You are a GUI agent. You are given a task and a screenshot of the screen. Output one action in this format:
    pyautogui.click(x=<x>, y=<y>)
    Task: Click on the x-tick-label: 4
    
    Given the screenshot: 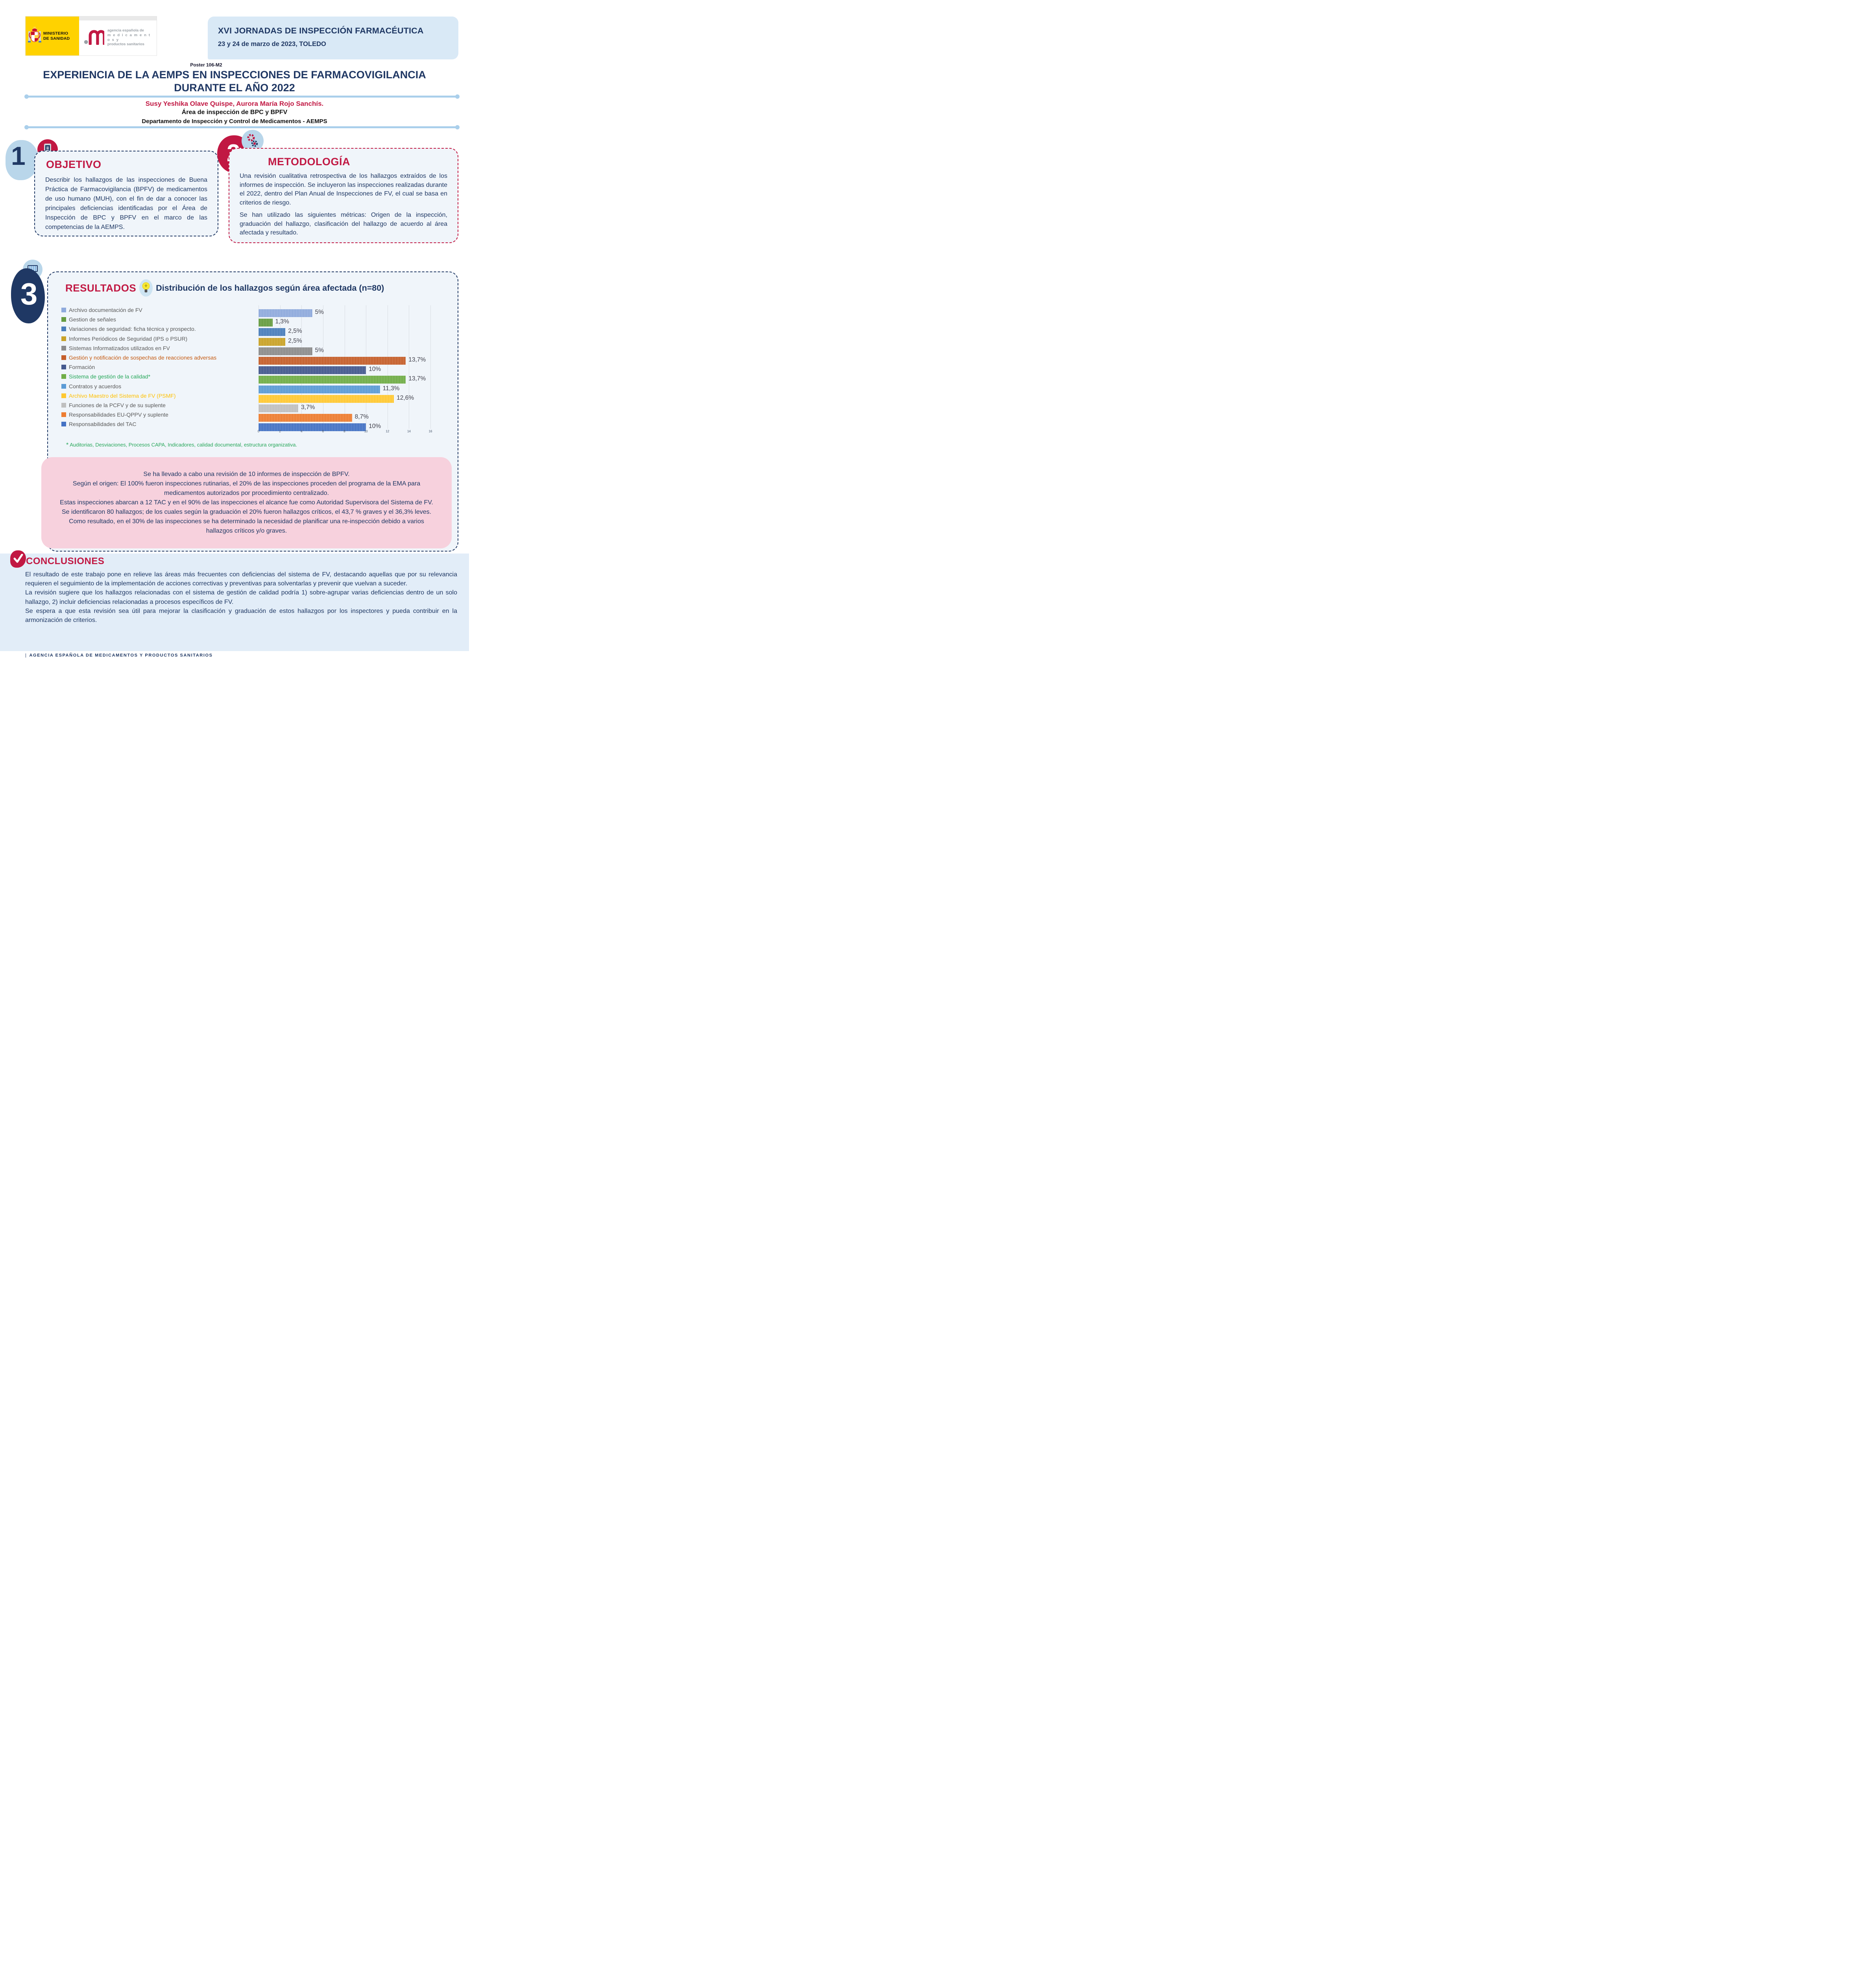 What is the action you would take?
    pyautogui.click(x=302, y=431)
    